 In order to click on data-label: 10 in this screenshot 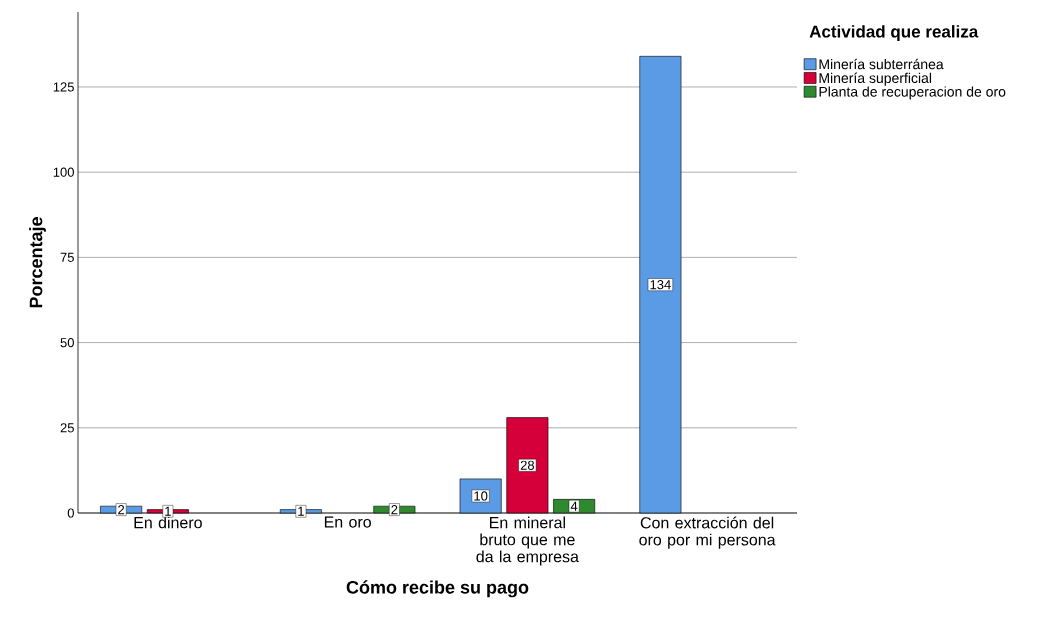, I will do `click(481, 496)`.